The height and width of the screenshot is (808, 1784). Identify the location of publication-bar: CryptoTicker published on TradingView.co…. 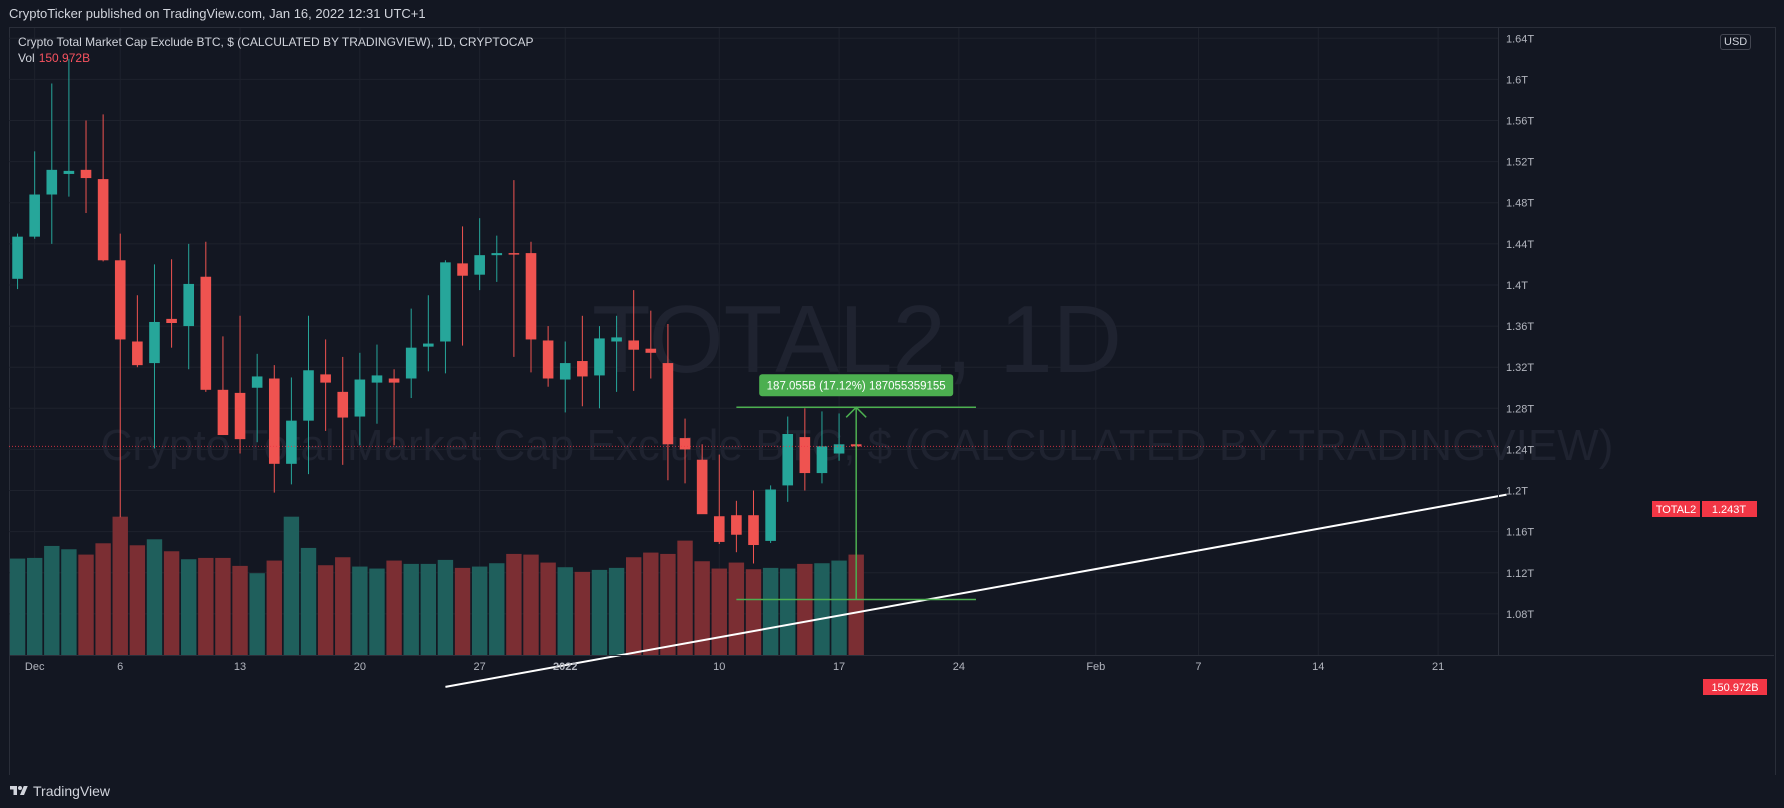
(892, 13).